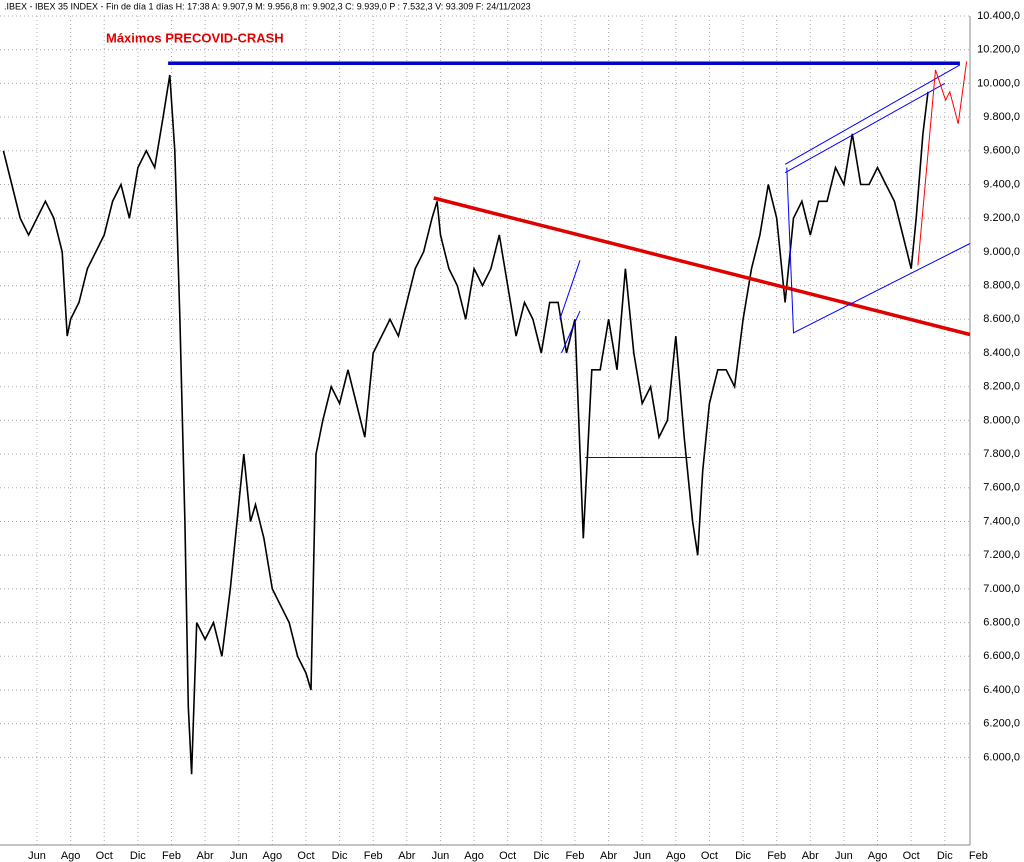 Image resolution: width=1024 pixels, height=862 pixels. I want to click on y-tick-label: 10.400,0, so click(998, 16).